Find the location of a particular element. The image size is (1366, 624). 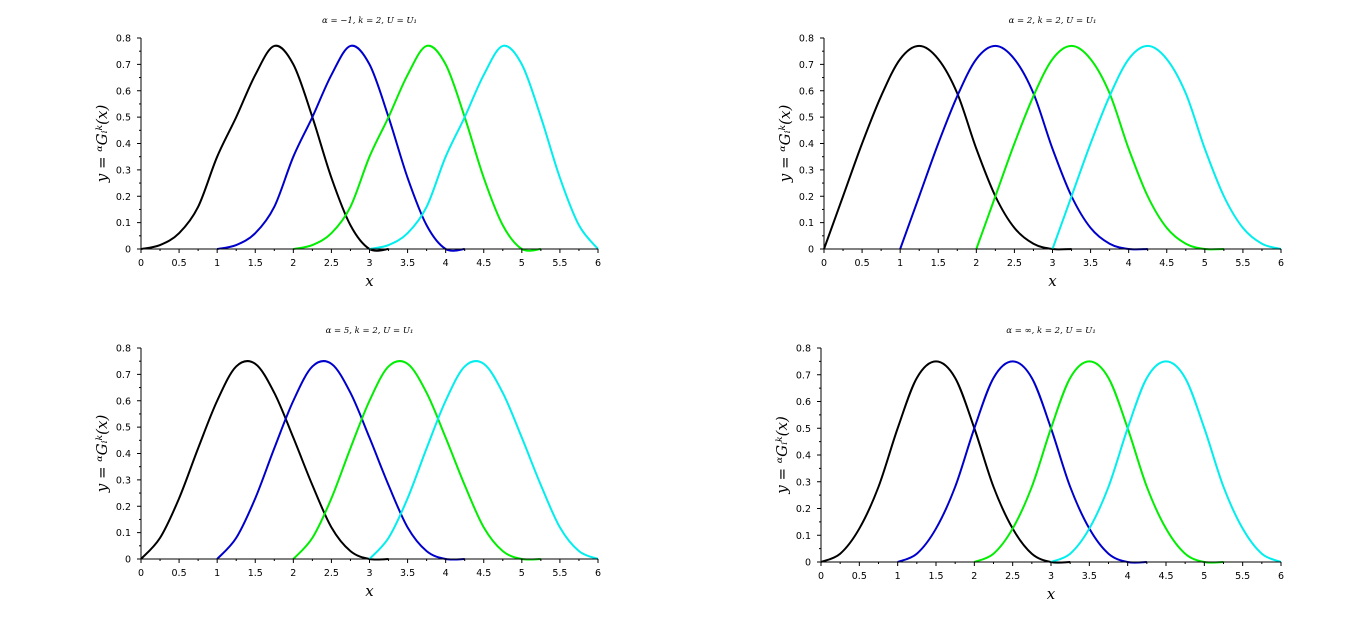

chart-title: α = −1, k = 2, U = U₁ is located at coordinates (369, 21).